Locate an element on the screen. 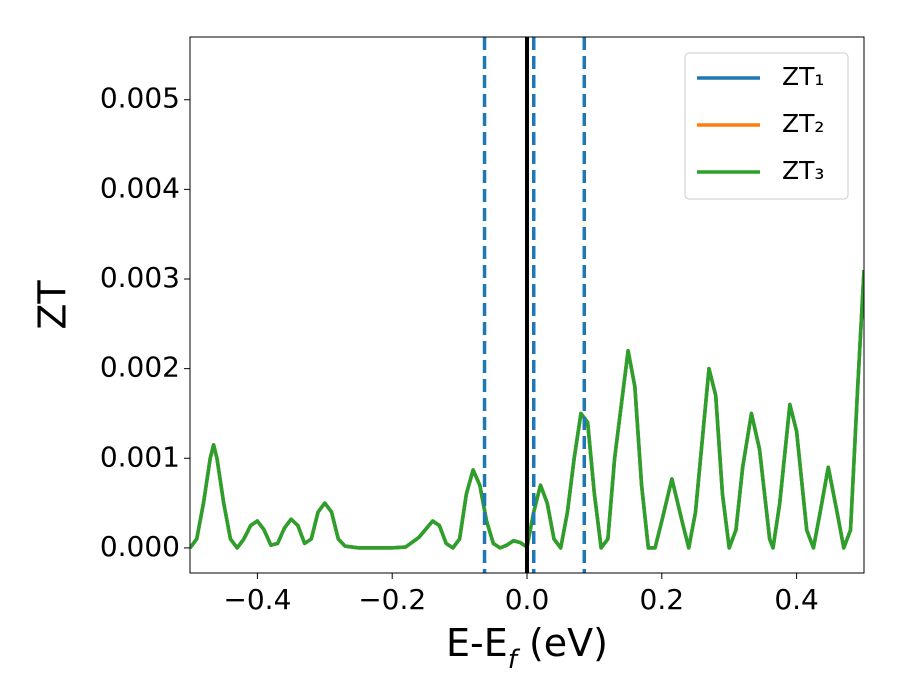 This screenshot has height=700, width=900. legend-box is located at coordinates (766, 126).